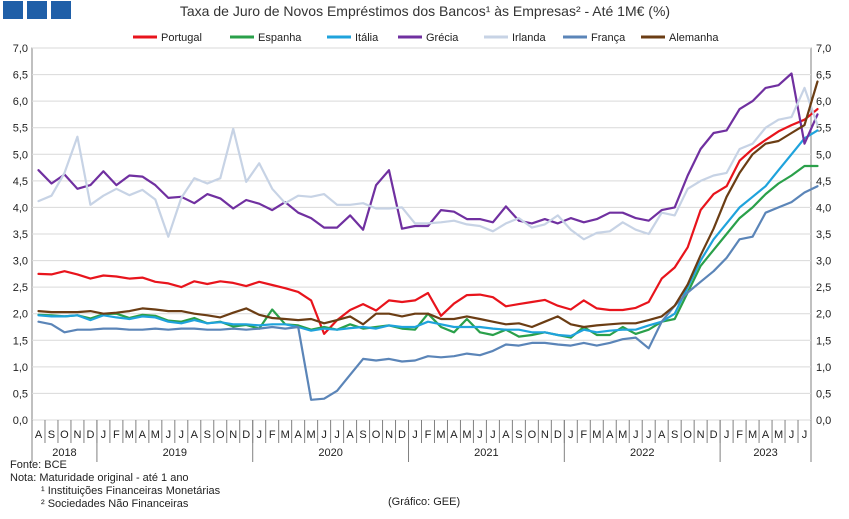  I want to click on y-tick-label-right: 4,0, so click(823, 208).